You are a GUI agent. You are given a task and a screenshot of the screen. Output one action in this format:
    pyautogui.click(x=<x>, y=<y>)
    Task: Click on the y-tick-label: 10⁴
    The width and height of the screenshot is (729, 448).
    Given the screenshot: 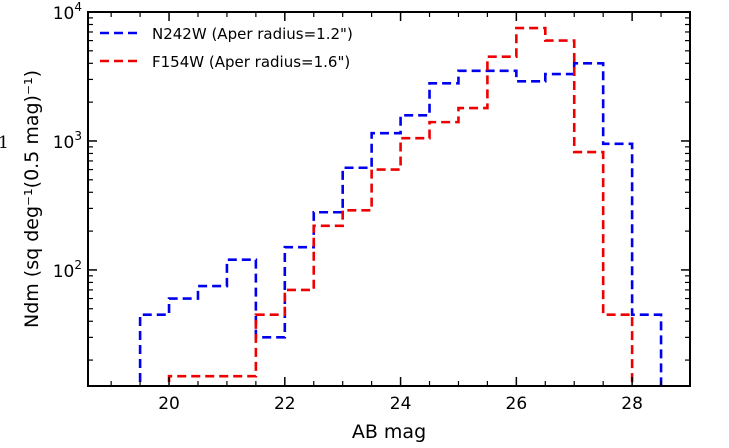 What is the action you would take?
    pyautogui.click(x=67, y=12)
    